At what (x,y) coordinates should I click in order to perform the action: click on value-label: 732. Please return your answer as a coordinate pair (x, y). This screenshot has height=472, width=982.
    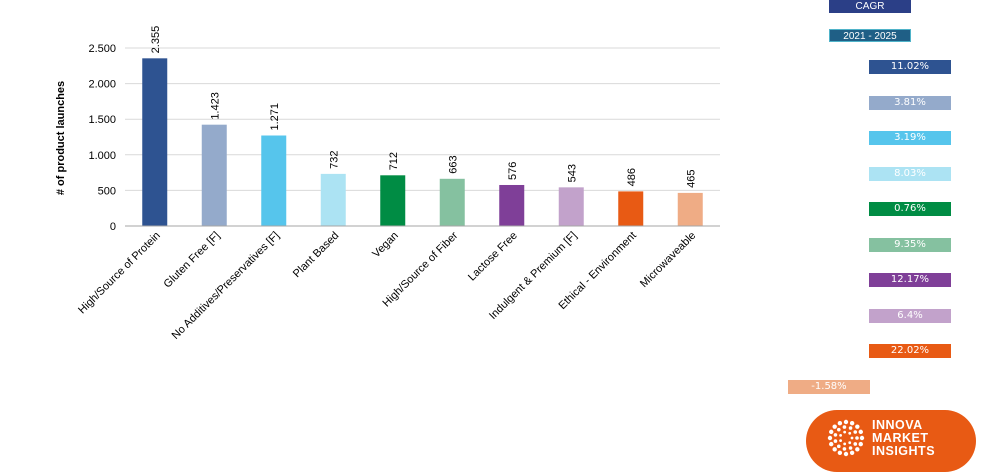
    Looking at the image, I should click on (334, 160).